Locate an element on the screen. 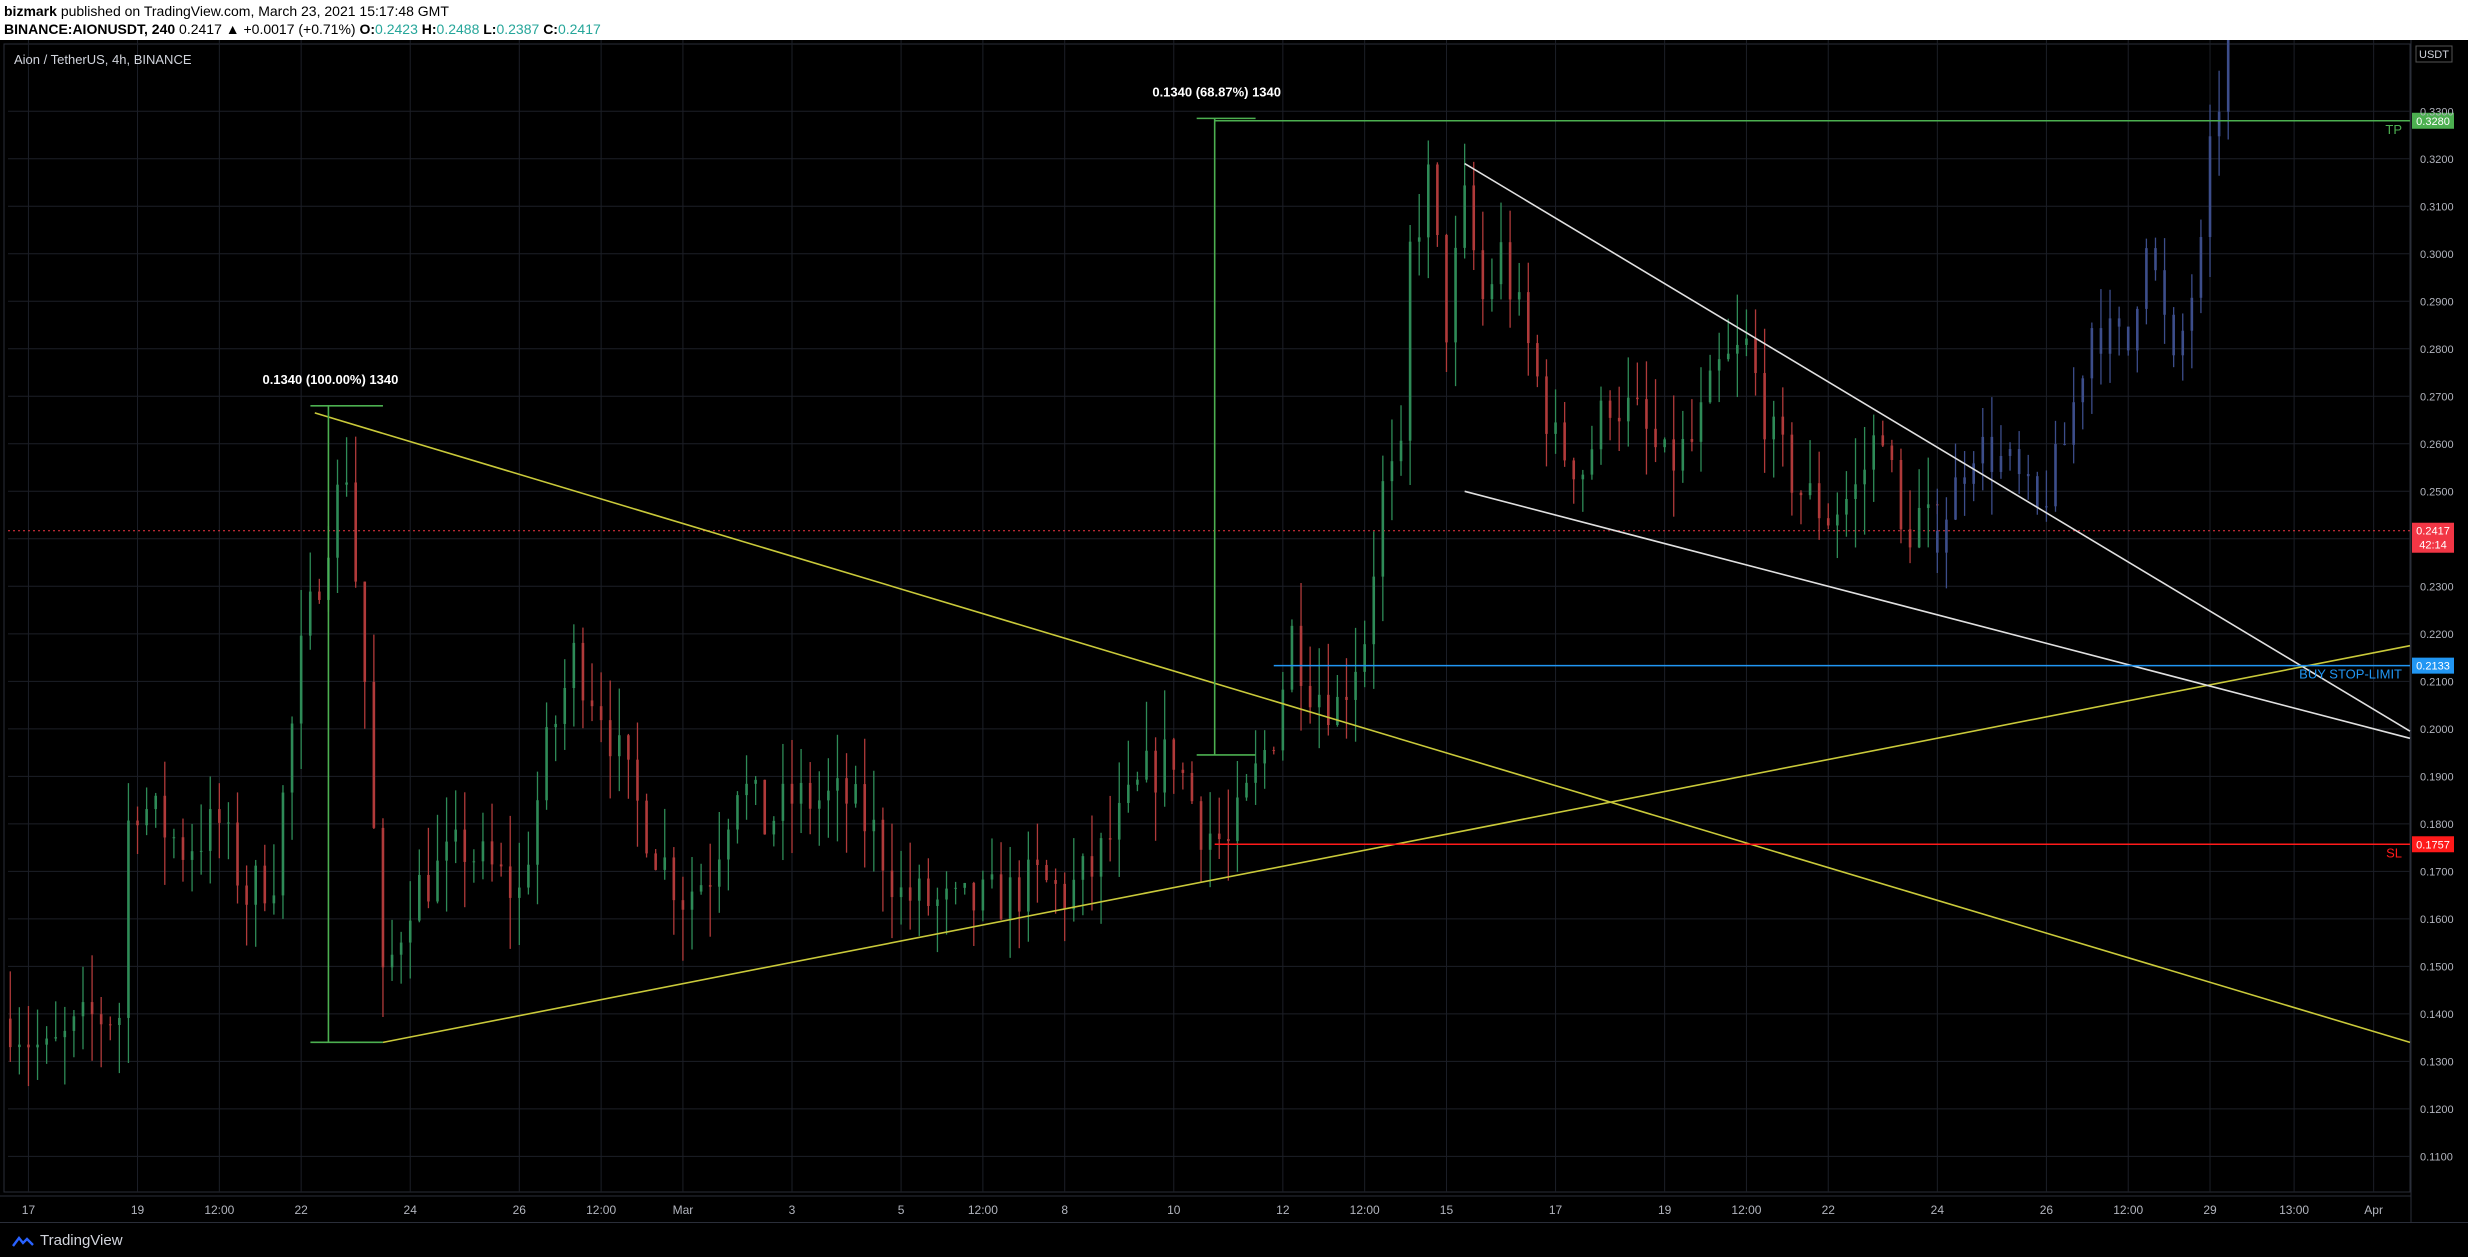 This screenshot has height=1257, width=2468. measure-68pct: 0.1340 (68.87%) 1340 is located at coordinates (1216, 420).